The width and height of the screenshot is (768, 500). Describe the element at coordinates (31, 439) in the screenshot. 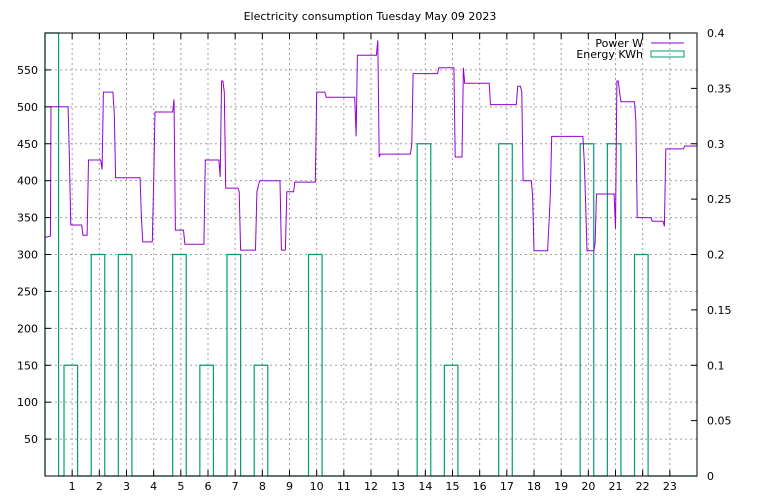

I see `y-tick-label: 50` at that location.